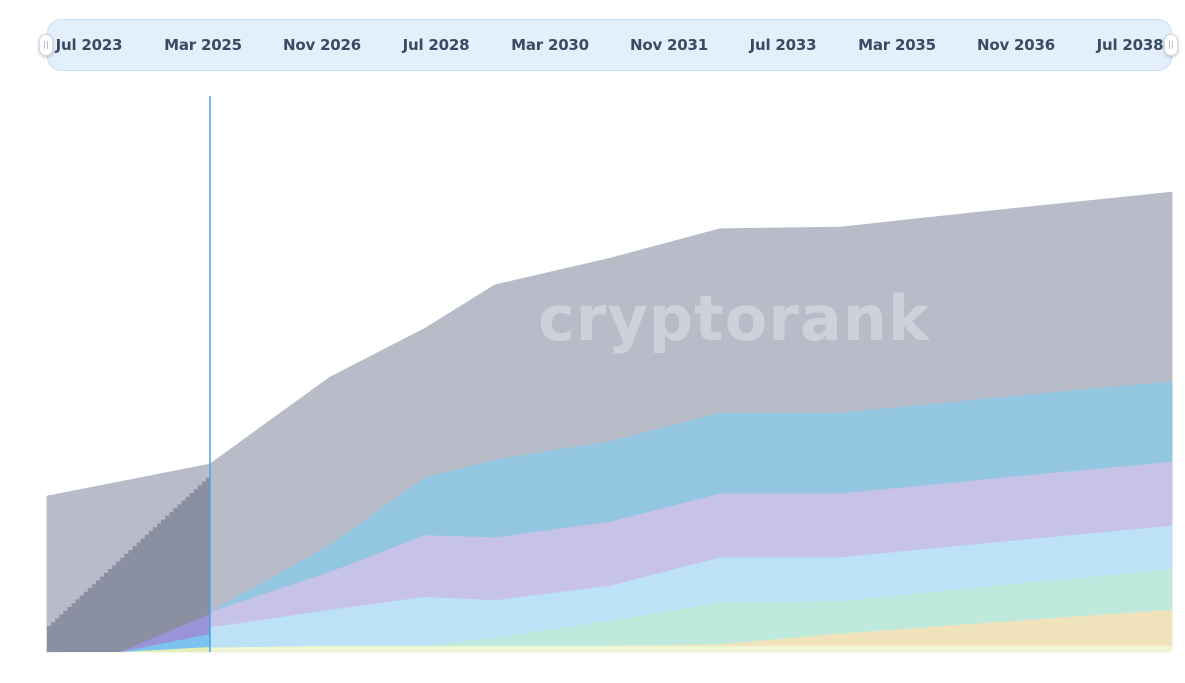 This screenshot has height=683, width=1185. I want to click on past-series-yellow, so click(165, 649).